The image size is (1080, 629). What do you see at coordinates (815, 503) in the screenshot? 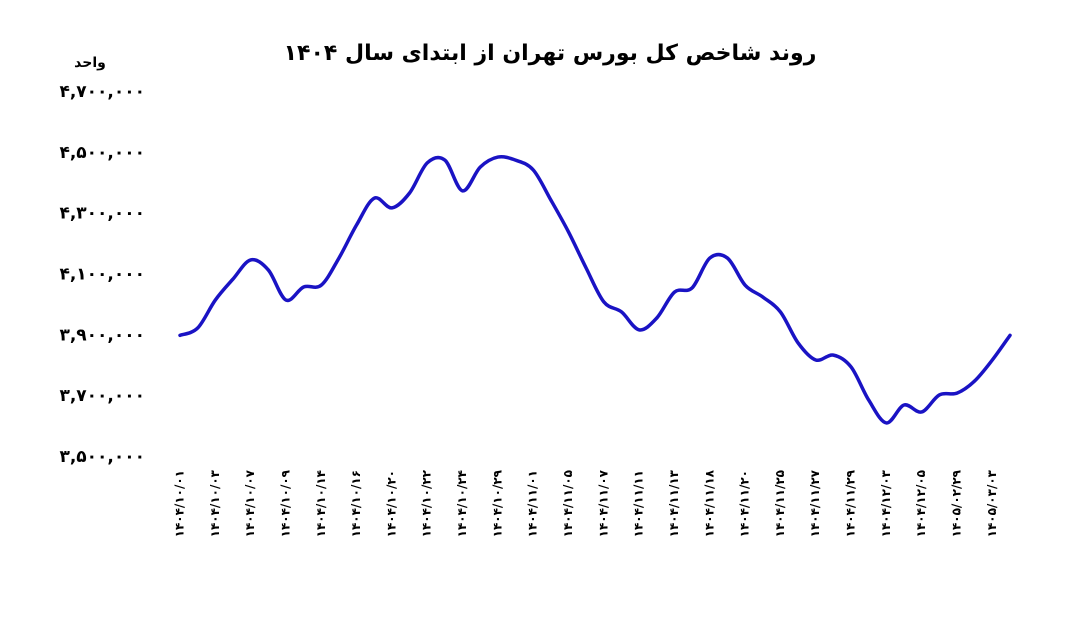
I see `x-tick-label: ۱۴۰۴/۱۱/۲۷` at bounding box center [815, 503].